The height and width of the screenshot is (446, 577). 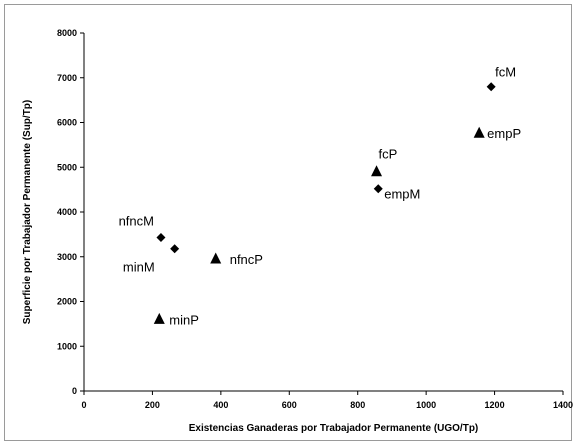 What do you see at coordinates (67, 302) in the screenshot?
I see `y-tick-label: 2000` at bounding box center [67, 302].